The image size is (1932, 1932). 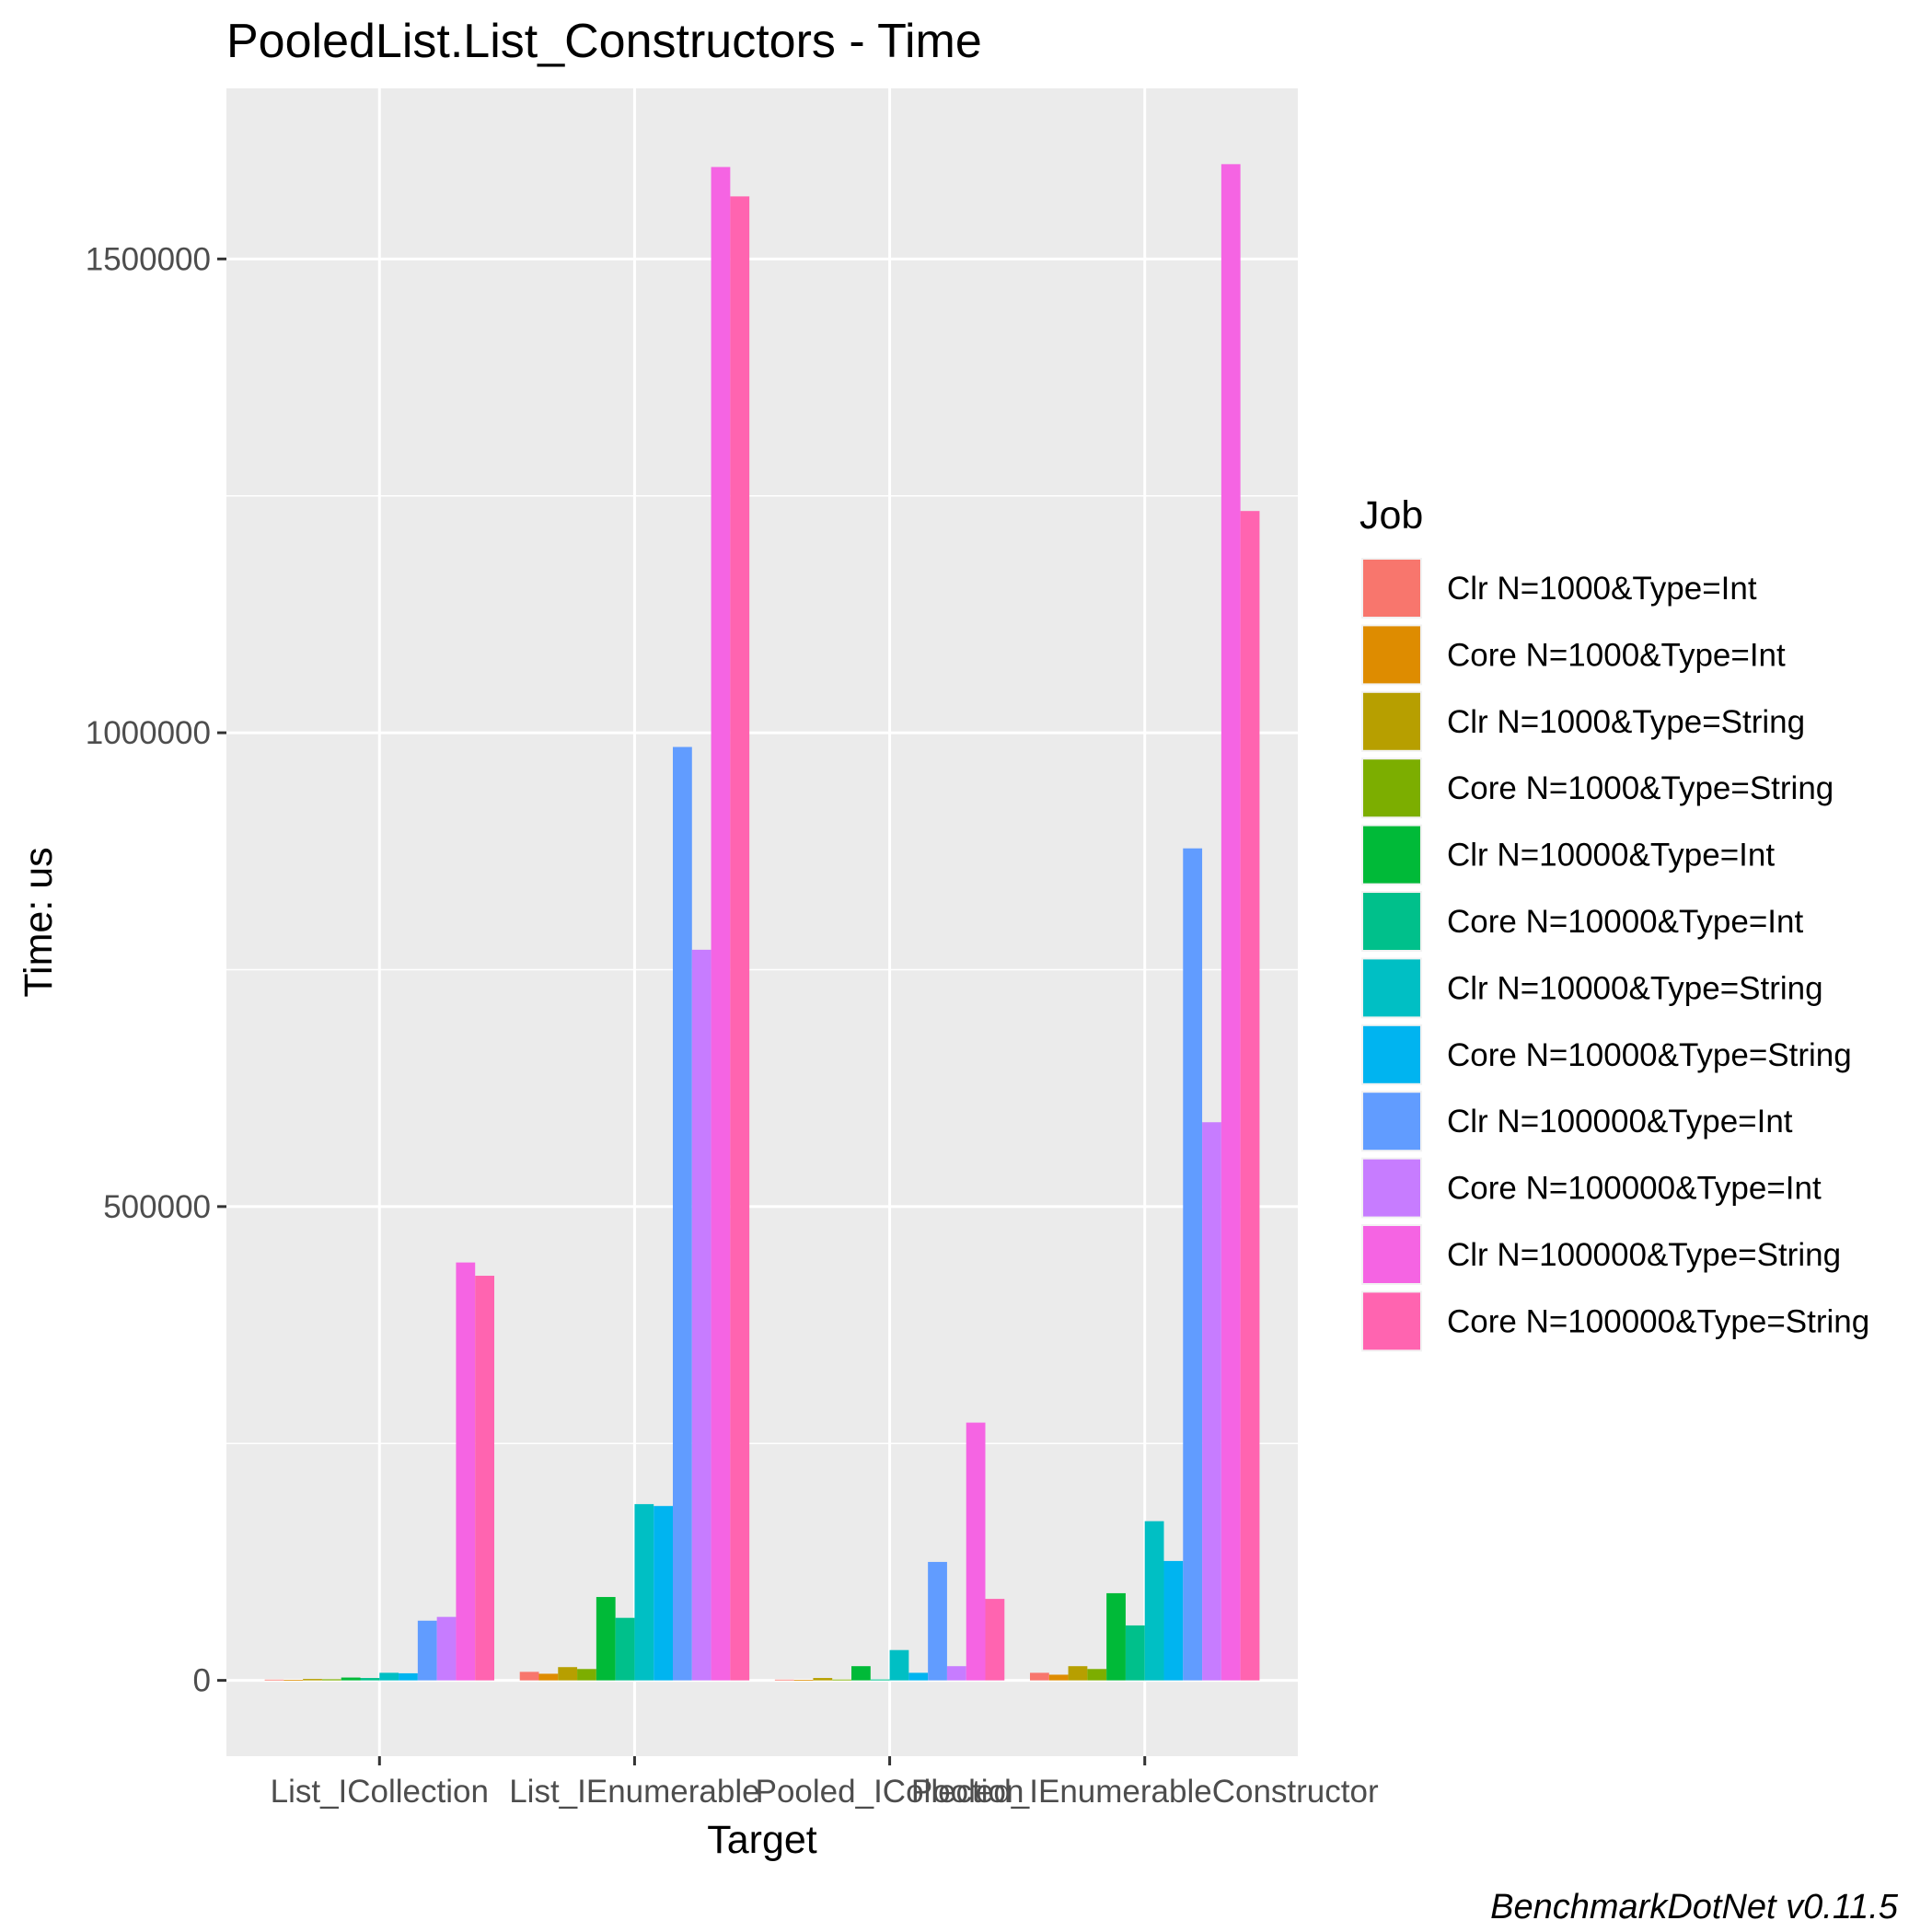 What do you see at coordinates (1635, 988) in the screenshot?
I see `legend-label: Clr N=10000&Type=String` at bounding box center [1635, 988].